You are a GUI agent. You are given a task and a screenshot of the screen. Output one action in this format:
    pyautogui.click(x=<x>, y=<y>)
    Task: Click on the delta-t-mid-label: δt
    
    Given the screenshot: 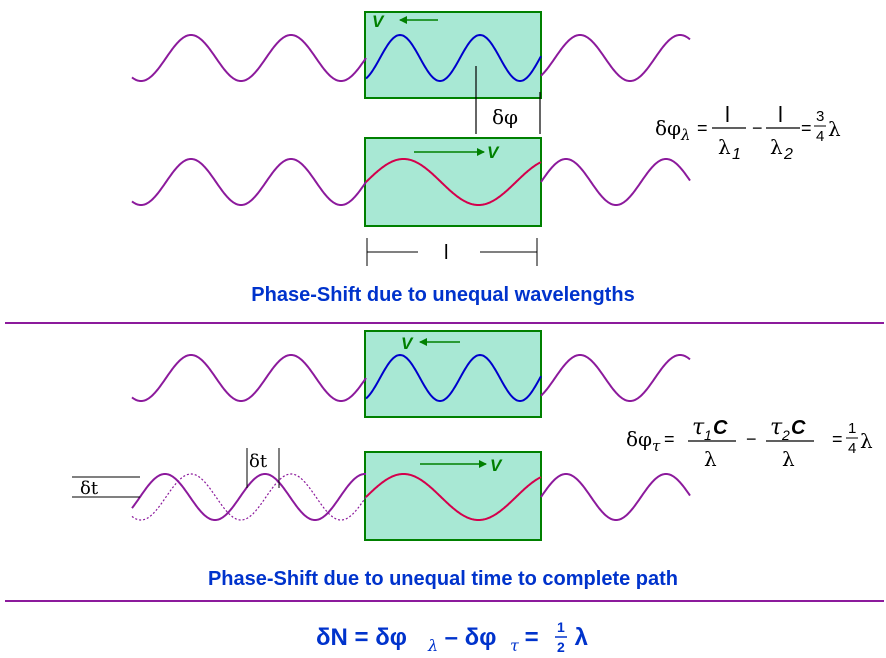 What is the action you would take?
    pyautogui.click(x=258, y=461)
    